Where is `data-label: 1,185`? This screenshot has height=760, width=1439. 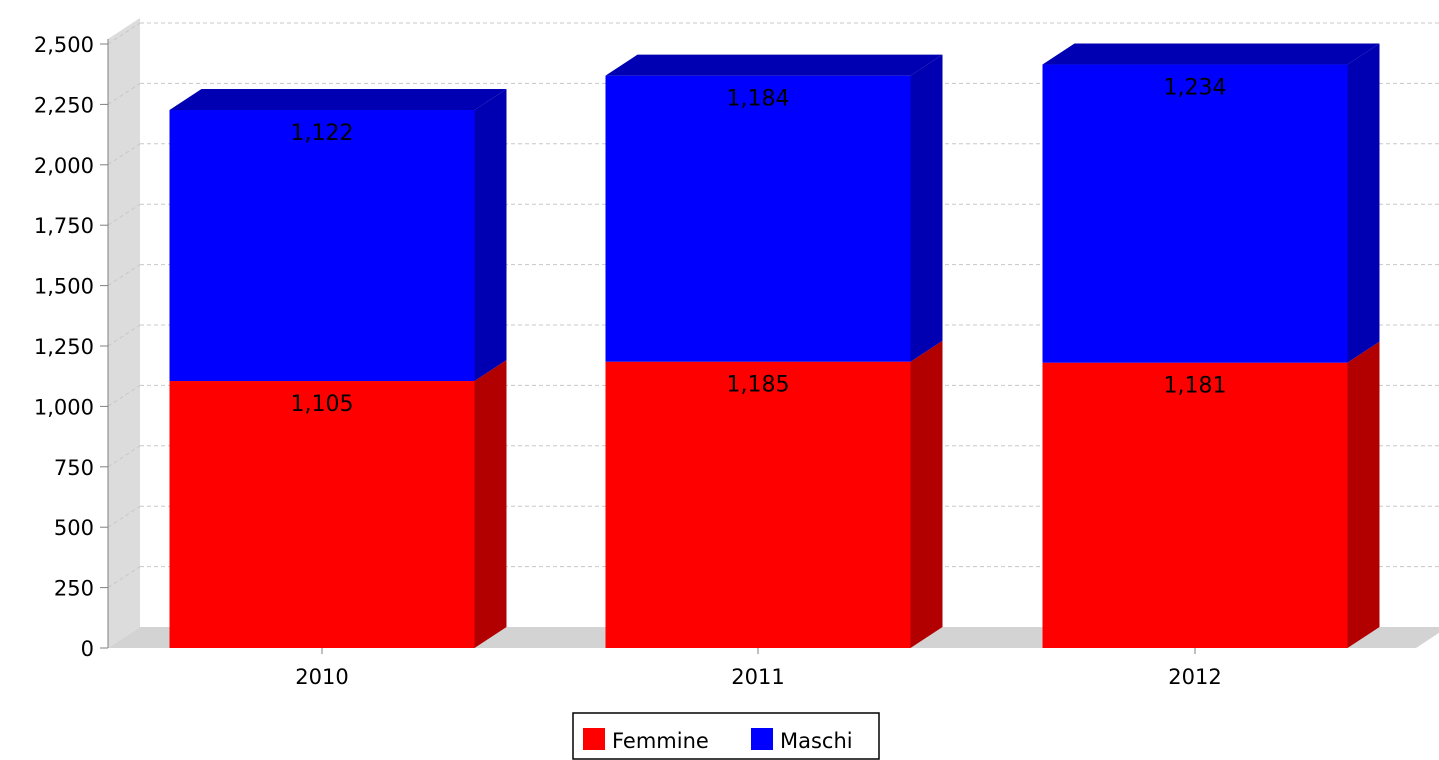 data-label: 1,185 is located at coordinates (758, 385).